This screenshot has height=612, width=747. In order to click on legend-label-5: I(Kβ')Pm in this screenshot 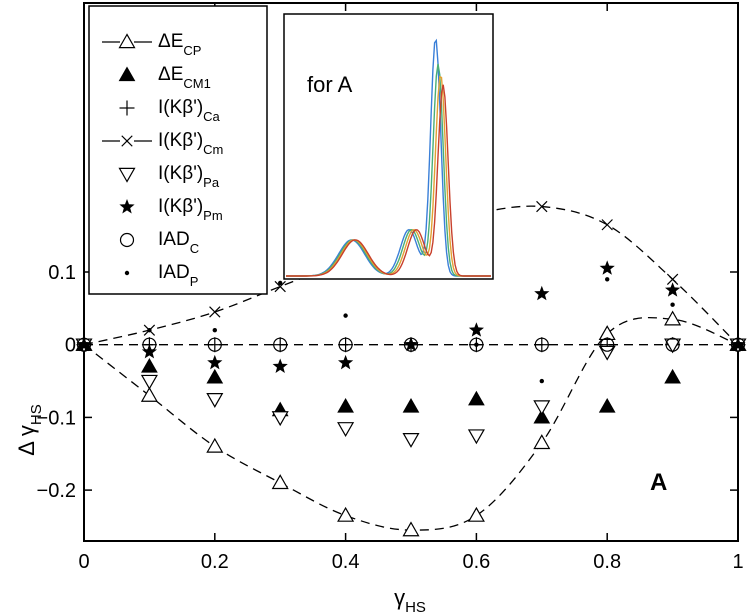, I will do `click(190, 209)`.